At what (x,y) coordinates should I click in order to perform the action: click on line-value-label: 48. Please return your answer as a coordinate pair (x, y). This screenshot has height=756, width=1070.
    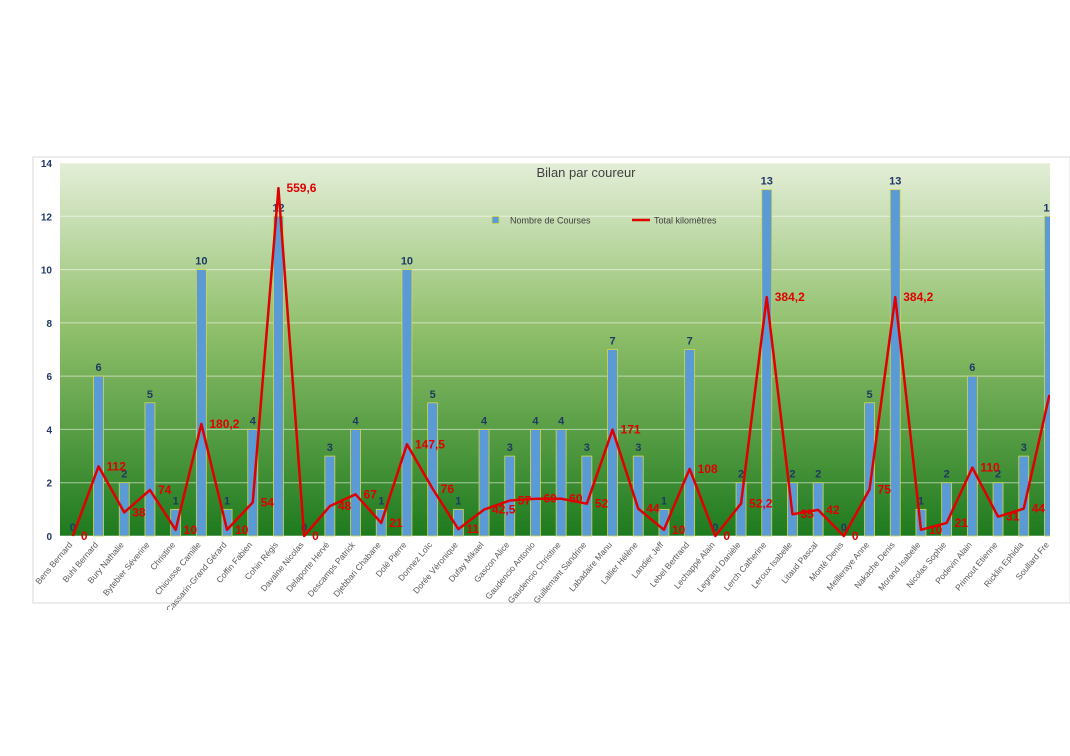
    Looking at the image, I should click on (345, 506).